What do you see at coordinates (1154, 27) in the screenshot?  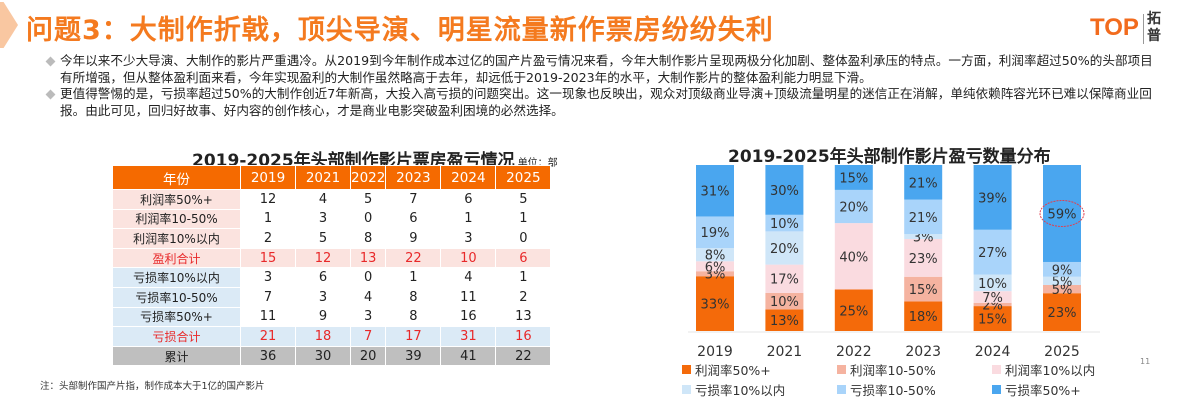 I see `logo-cn: 拓普` at bounding box center [1154, 27].